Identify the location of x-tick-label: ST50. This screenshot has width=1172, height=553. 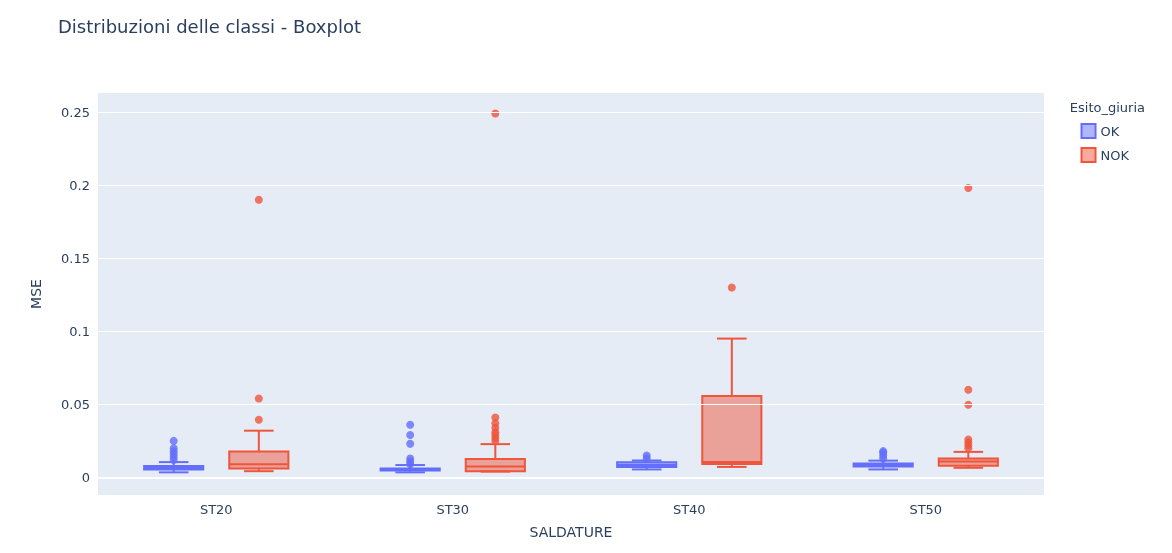
(926, 509).